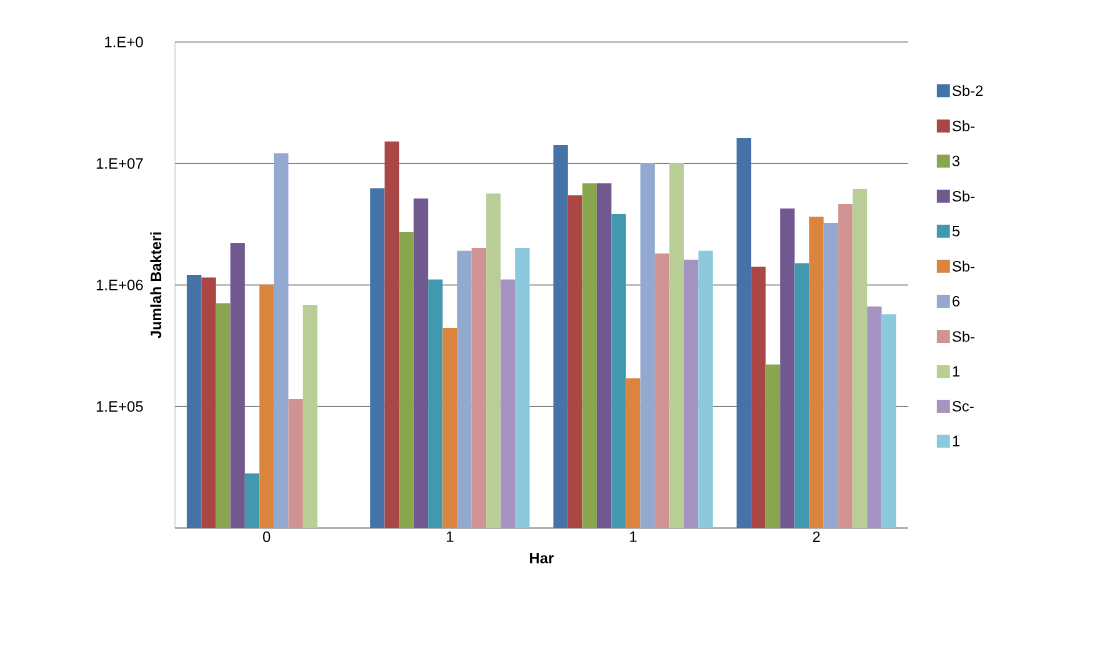 This screenshot has height=646, width=1095. What do you see at coordinates (267, 537) in the screenshot?
I see `x-tick-label: 0` at bounding box center [267, 537].